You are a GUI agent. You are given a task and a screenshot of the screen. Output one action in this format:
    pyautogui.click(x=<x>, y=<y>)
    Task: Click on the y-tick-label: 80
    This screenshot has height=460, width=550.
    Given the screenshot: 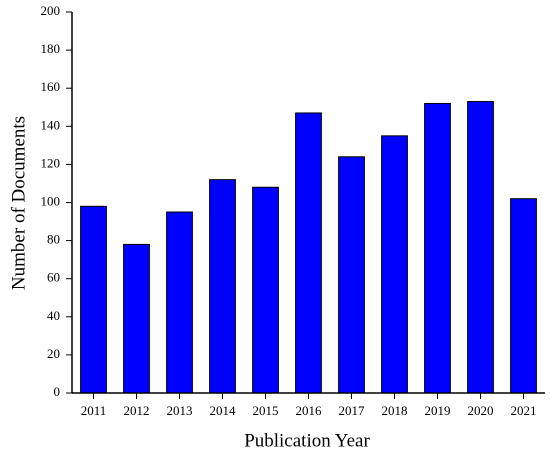 What is the action you would take?
    pyautogui.click(x=53, y=239)
    